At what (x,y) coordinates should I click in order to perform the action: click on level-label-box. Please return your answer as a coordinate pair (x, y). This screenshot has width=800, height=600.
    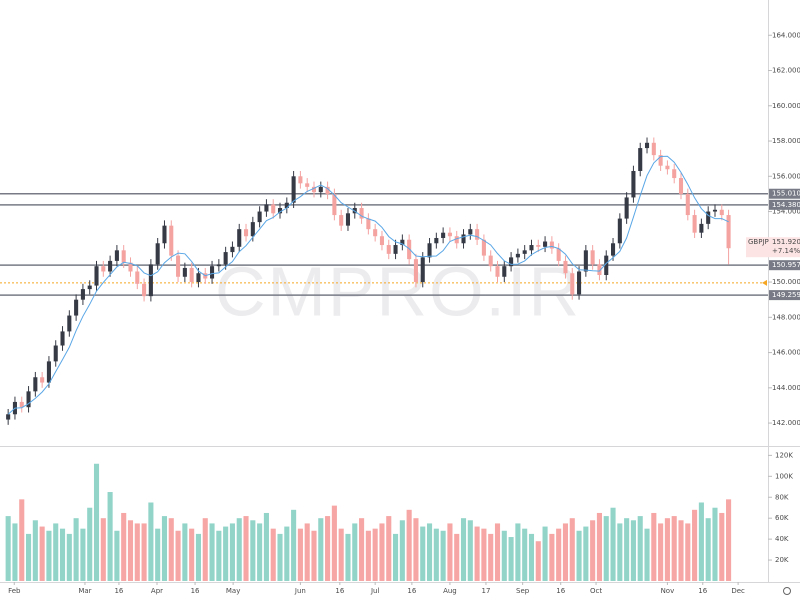
    Looking at the image, I should click on (784, 265).